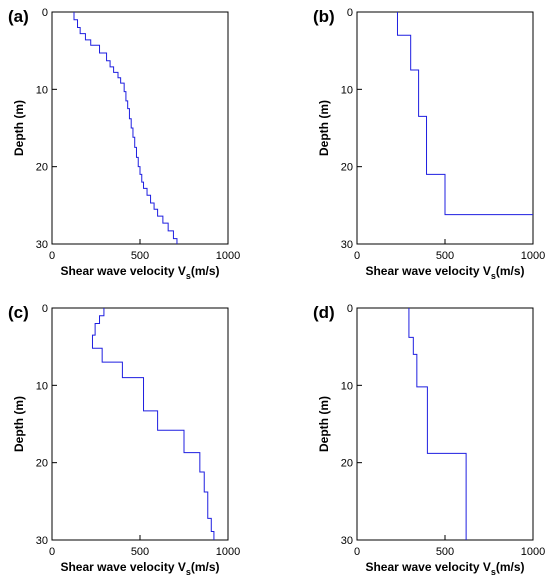 The width and height of the screenshot is (550, 582). I want to click on panel-label: (b), so click(324, 16).